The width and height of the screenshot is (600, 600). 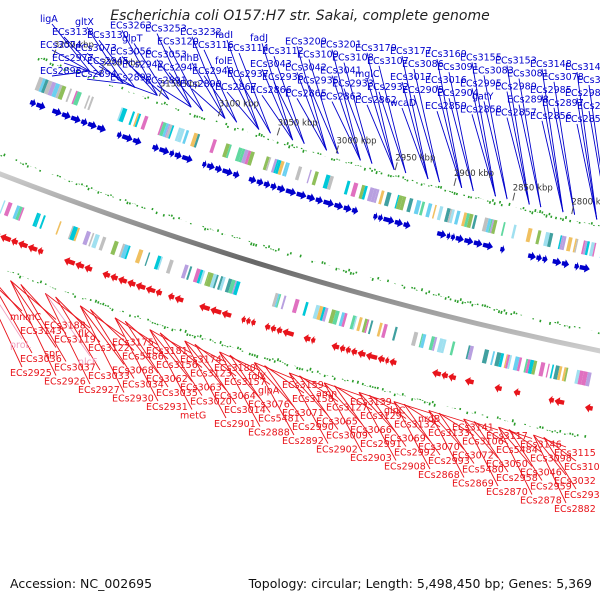 What do you see at coordinates (575, 509) in the screenshot?
I see `gene-label: ECs2882` at bounding box center [575, 509].